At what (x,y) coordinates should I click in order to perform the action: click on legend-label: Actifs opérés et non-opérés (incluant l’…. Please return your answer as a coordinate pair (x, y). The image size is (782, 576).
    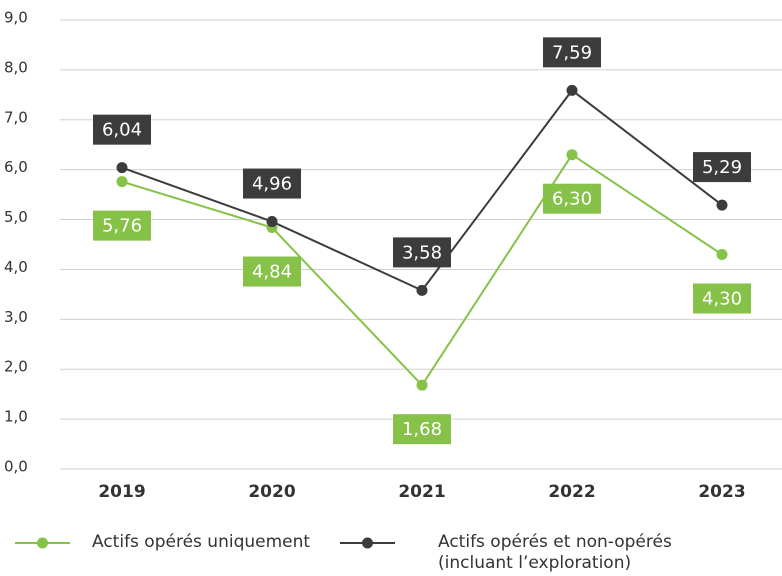
    Looking at the image, I should click on (555, 552).